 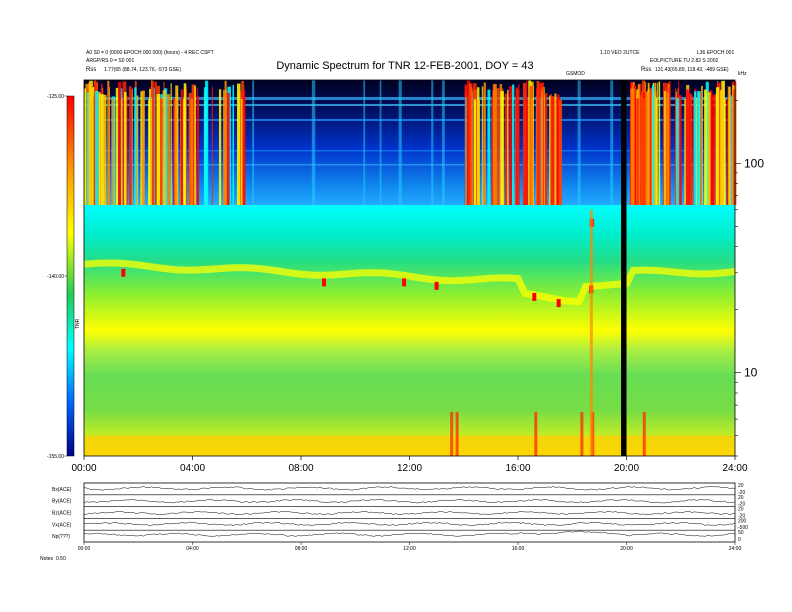 I want to click on line-x-tick-label: 04:00, so click(x=192, y=549).